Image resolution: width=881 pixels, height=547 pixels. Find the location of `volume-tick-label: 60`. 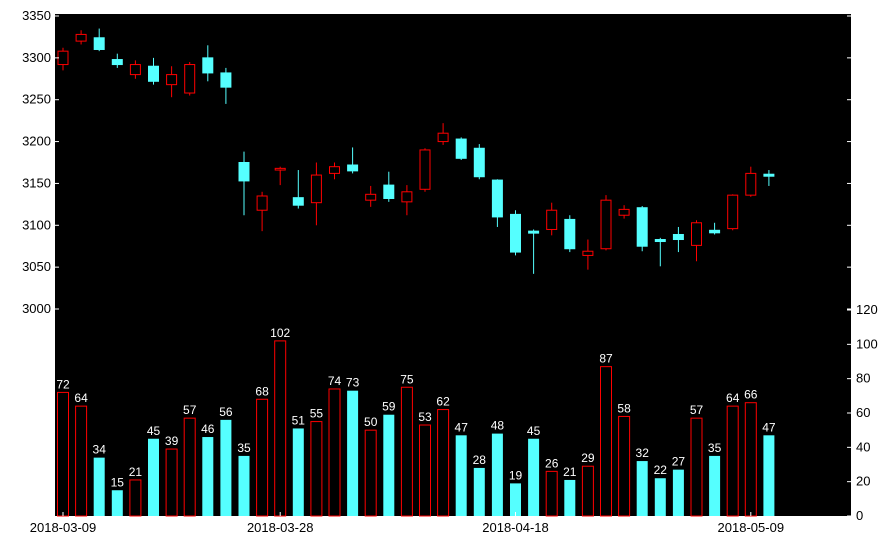

volume-tick-label: 60 is located at coordinates (863, 412).